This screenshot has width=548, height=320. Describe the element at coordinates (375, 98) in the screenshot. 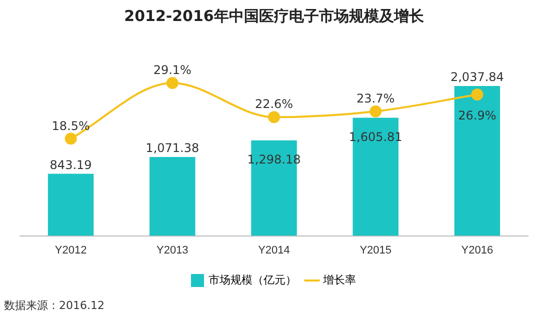

I see `data-label: 23.7%` at that location.